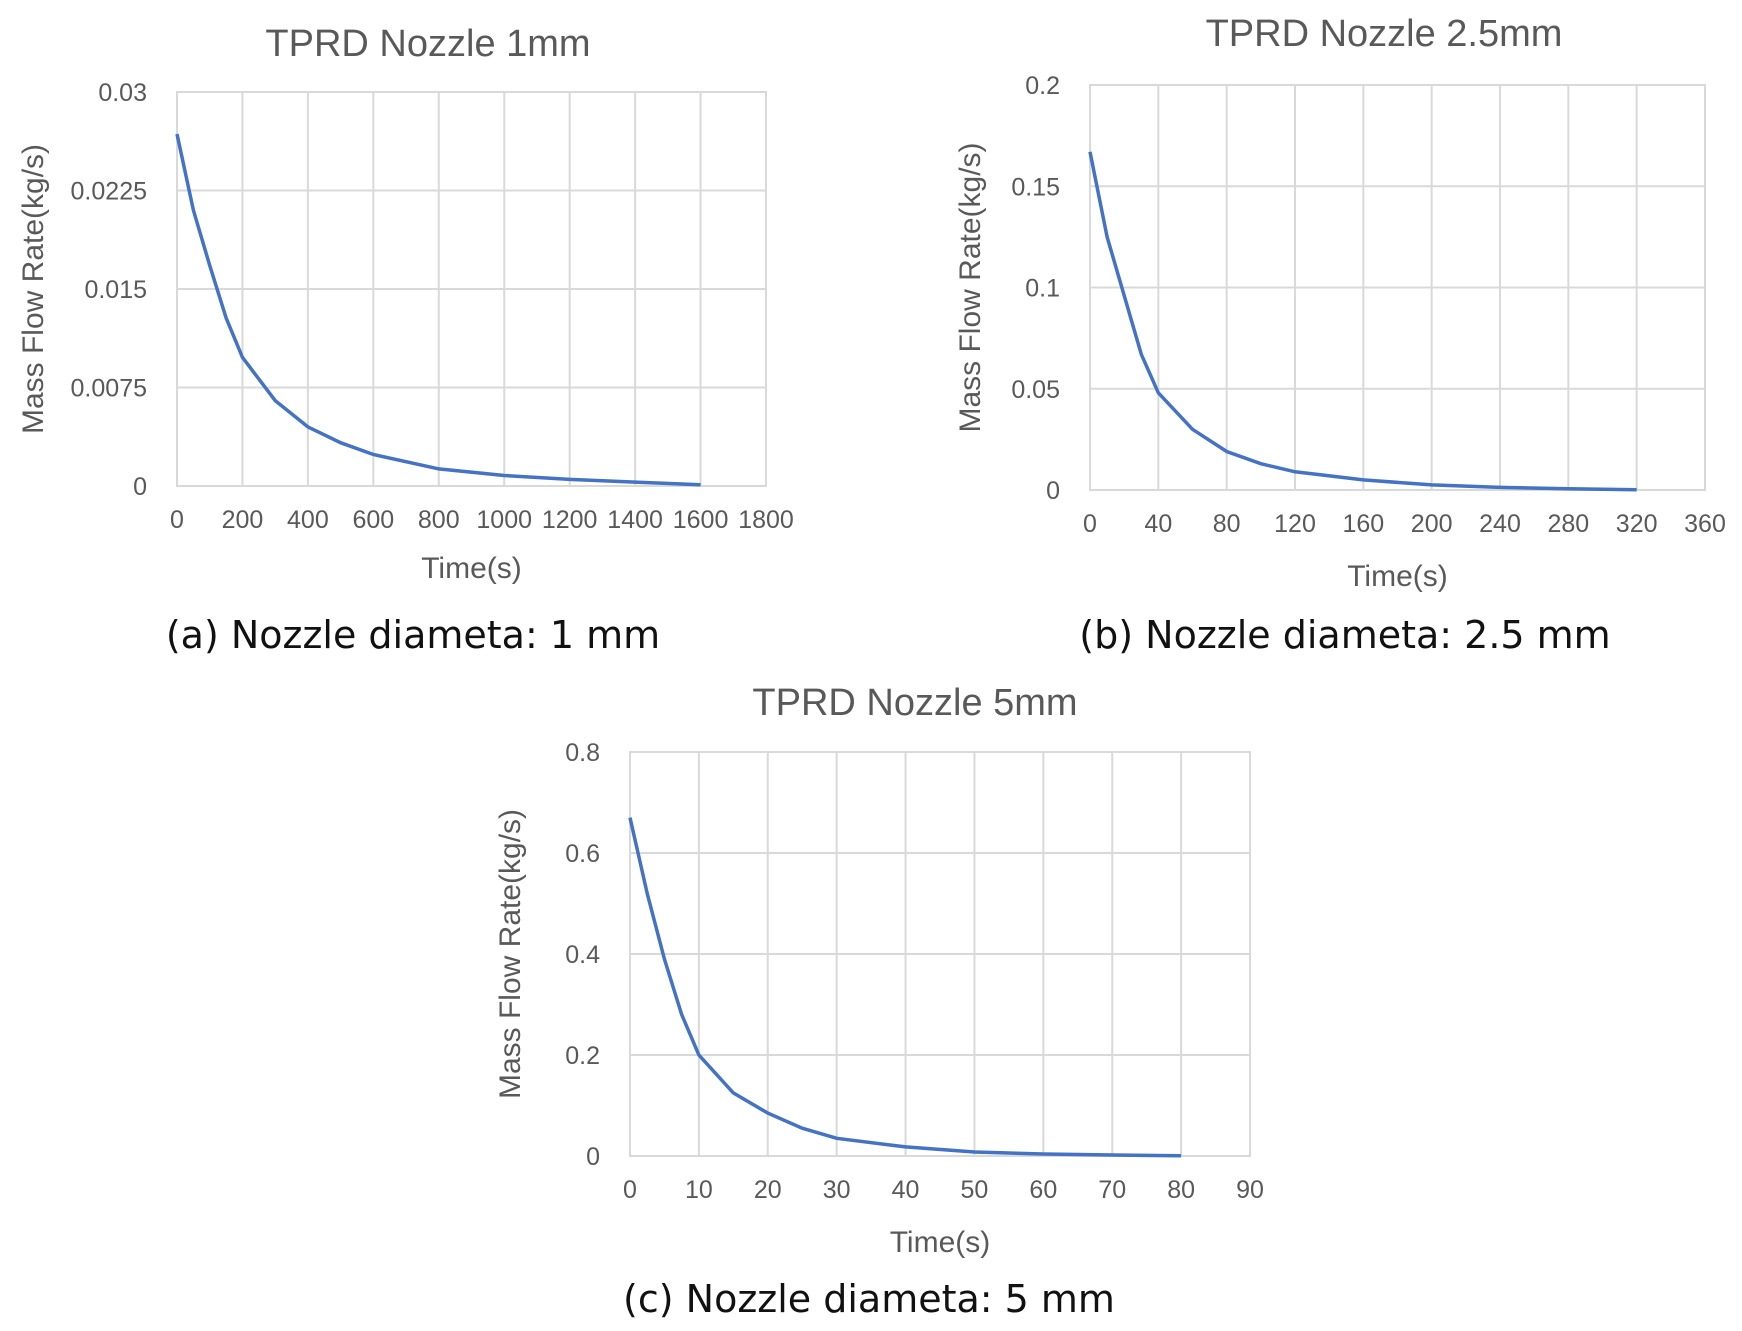 This screenshot has width=1742, height=1331. I want to click on chart-title: TPRD Nozzle 1mm, so click(427, 44).